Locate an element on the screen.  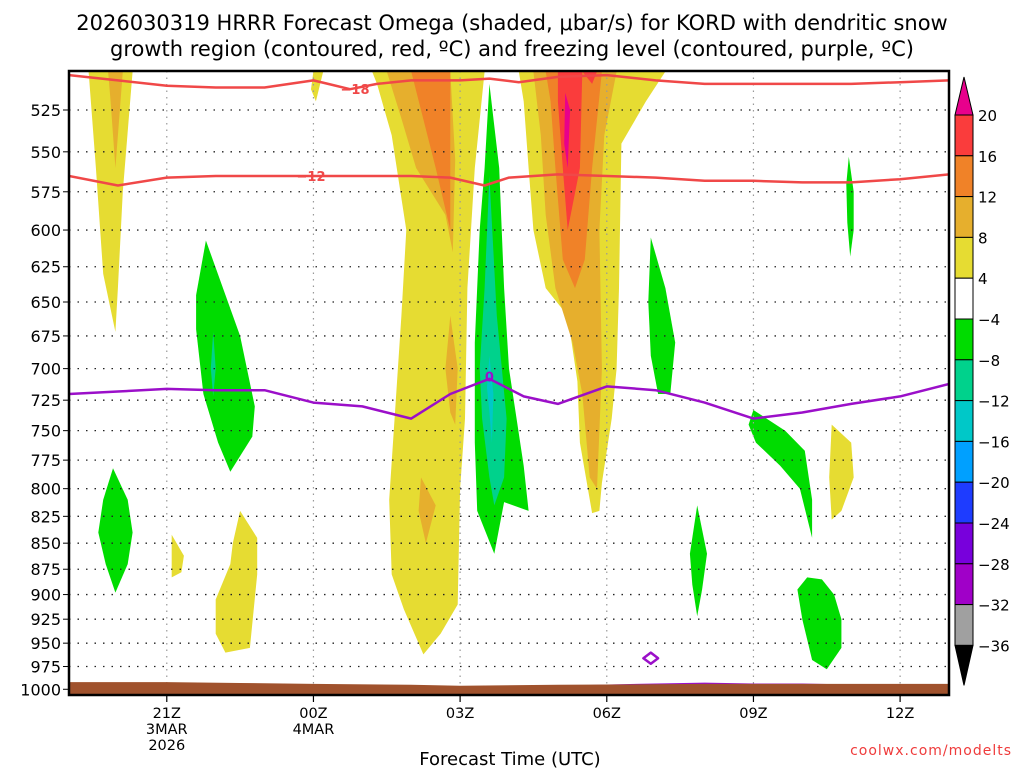
x-axis-title: Forecast Time (UTC) is located at coordinates (509, 758).